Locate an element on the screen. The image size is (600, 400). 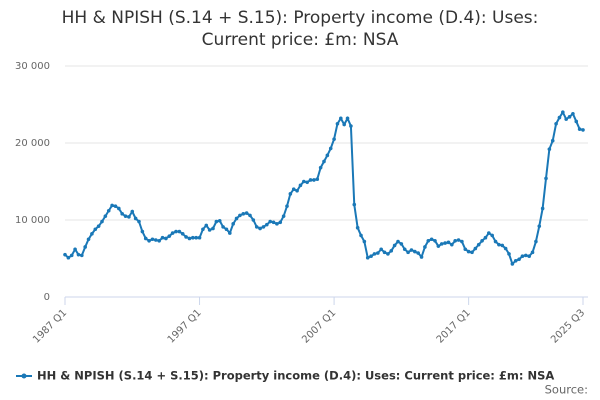
x-tick-label: 1987 Q1 is located at coordinates (50, 326).